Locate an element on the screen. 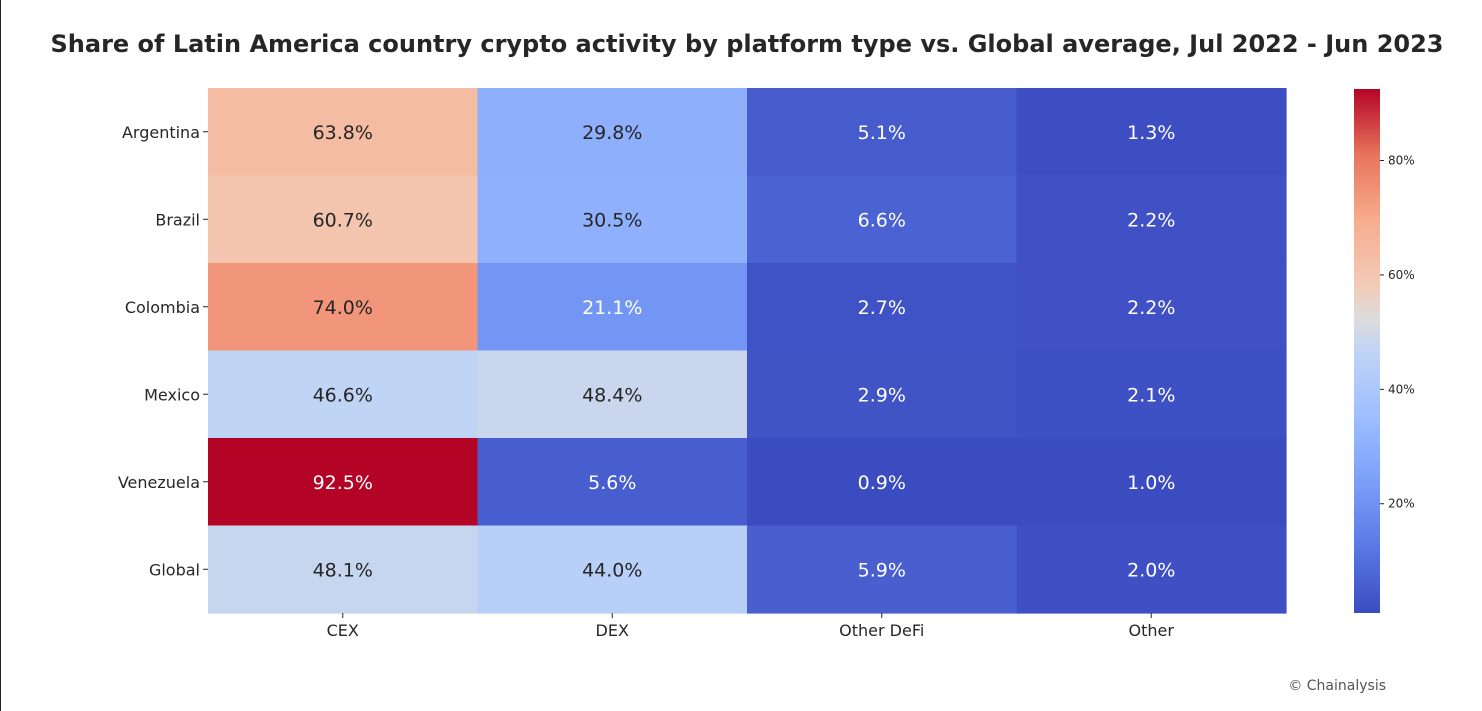 Image resolution: width=1482 pixels, height=711 pixels. left-border-line is located at coordinates (0, 355).